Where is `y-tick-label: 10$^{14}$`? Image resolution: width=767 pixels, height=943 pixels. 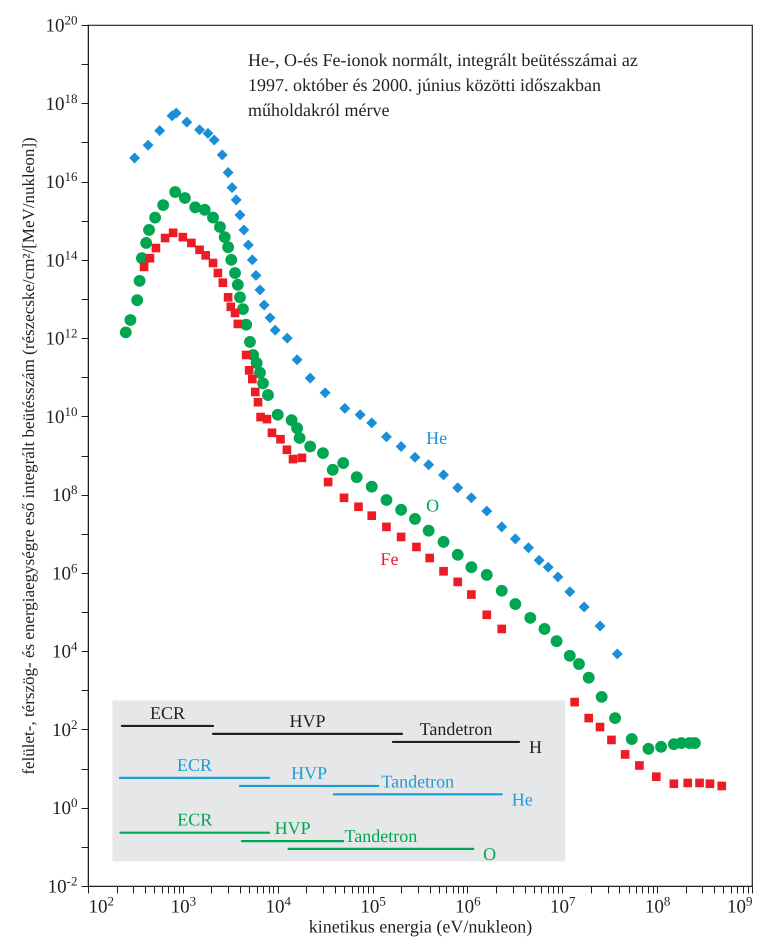 y-tick-label: 10$^{14}$ is located at coordinates (62, 259).